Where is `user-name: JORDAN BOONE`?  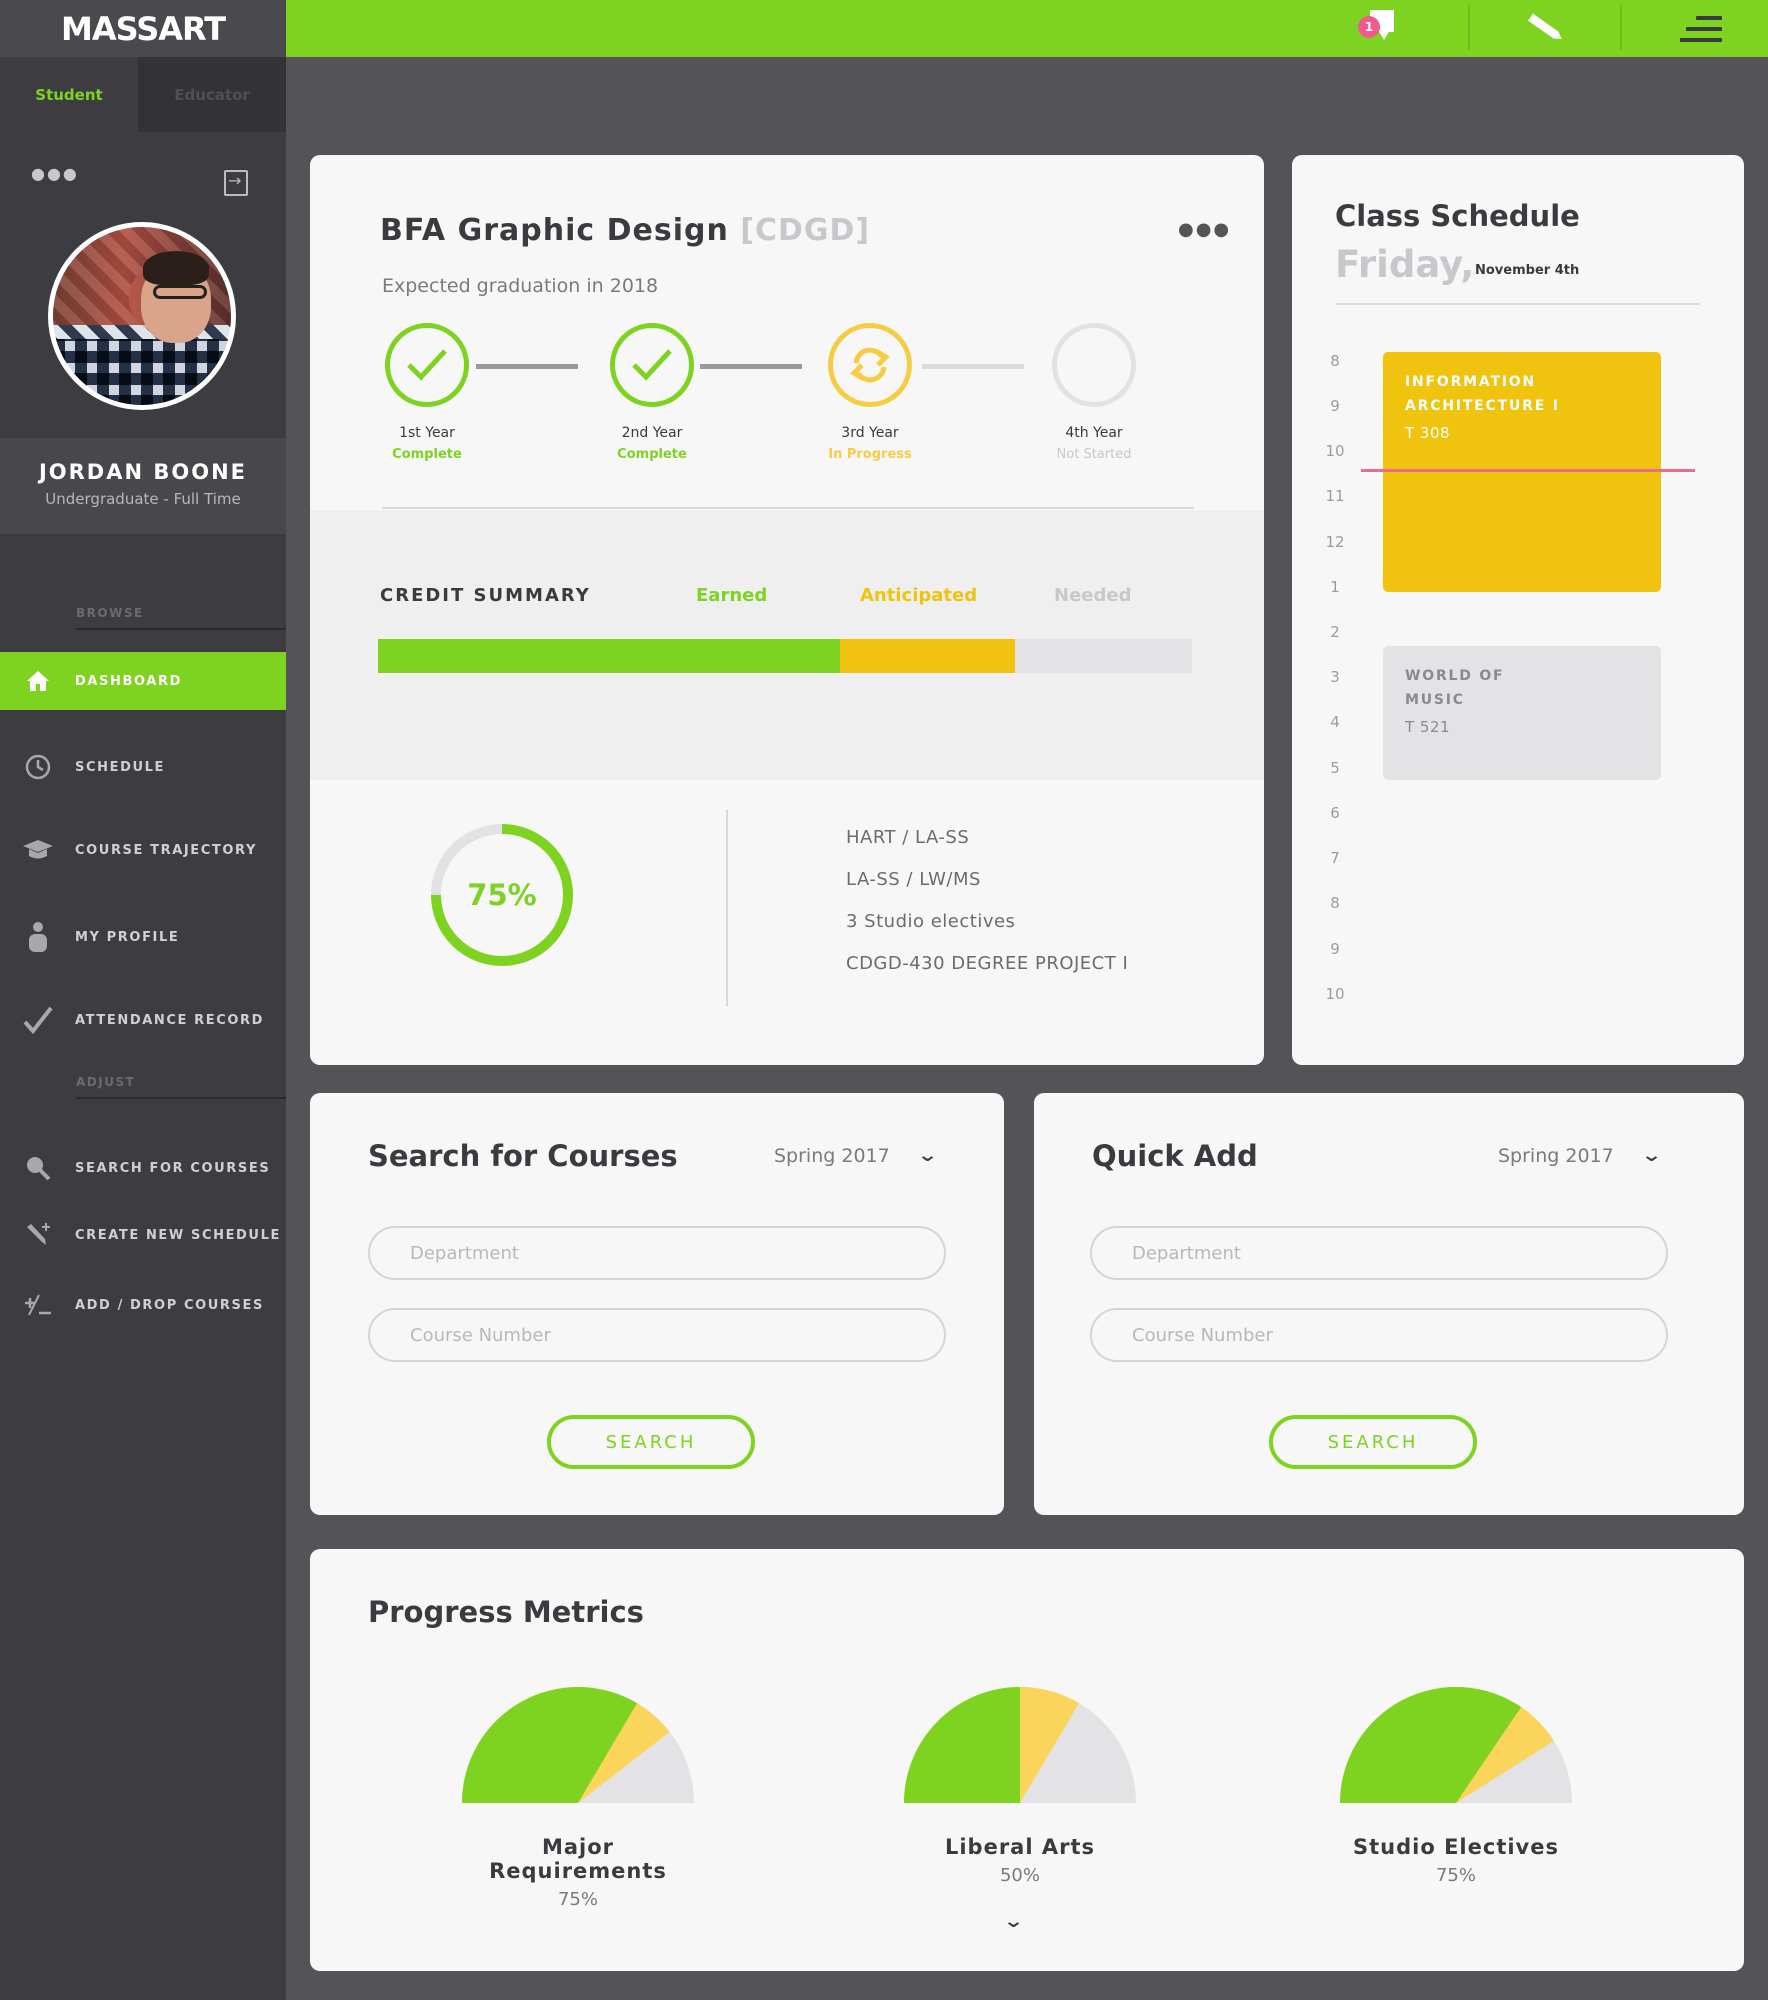
user-name: JORDAN BOONE is located at coordinates (143, 472).